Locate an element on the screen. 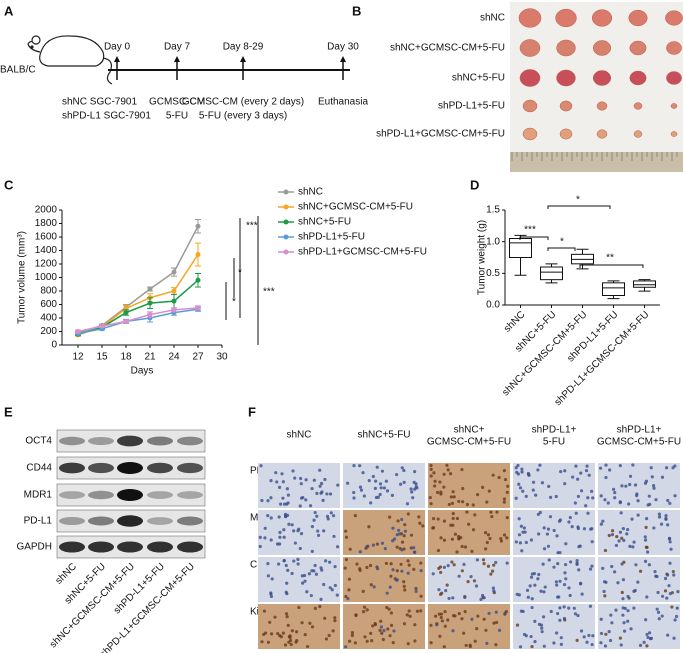  ruler is located at coordinates (596, 162).